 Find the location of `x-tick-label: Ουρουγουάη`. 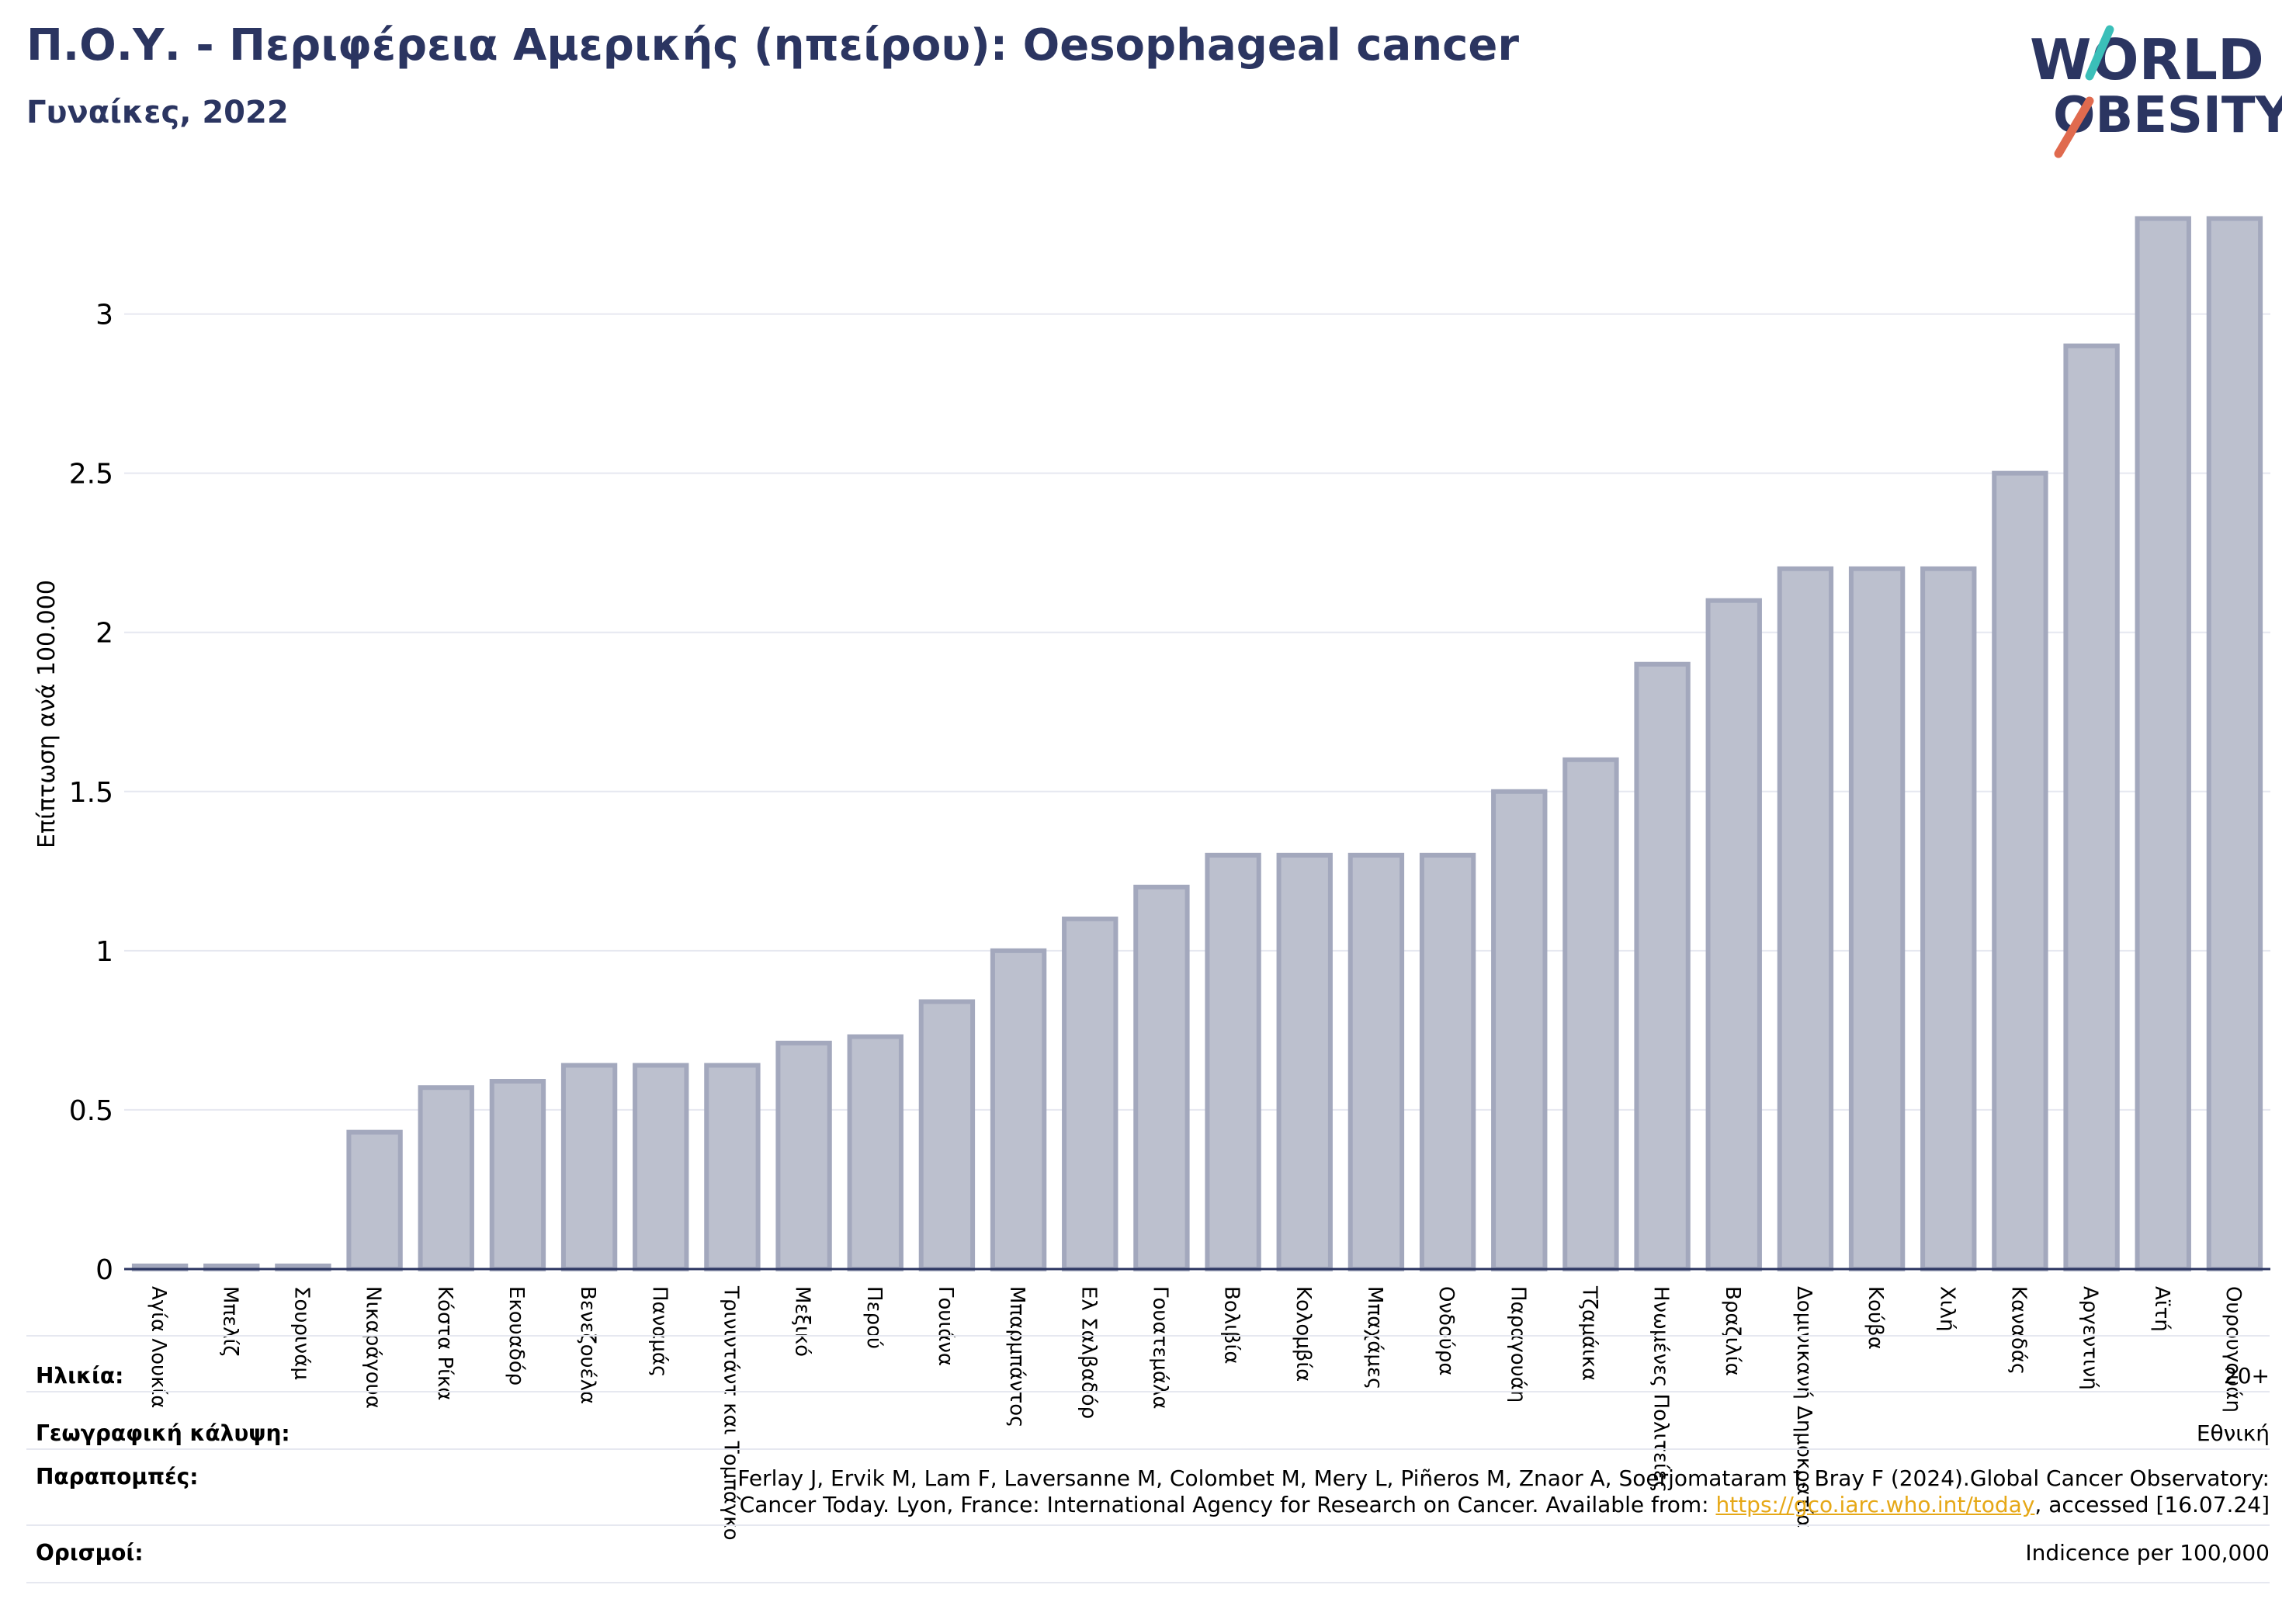

x-tick-label: Ουρουγουάη is located at coordinates (2233, 1349).